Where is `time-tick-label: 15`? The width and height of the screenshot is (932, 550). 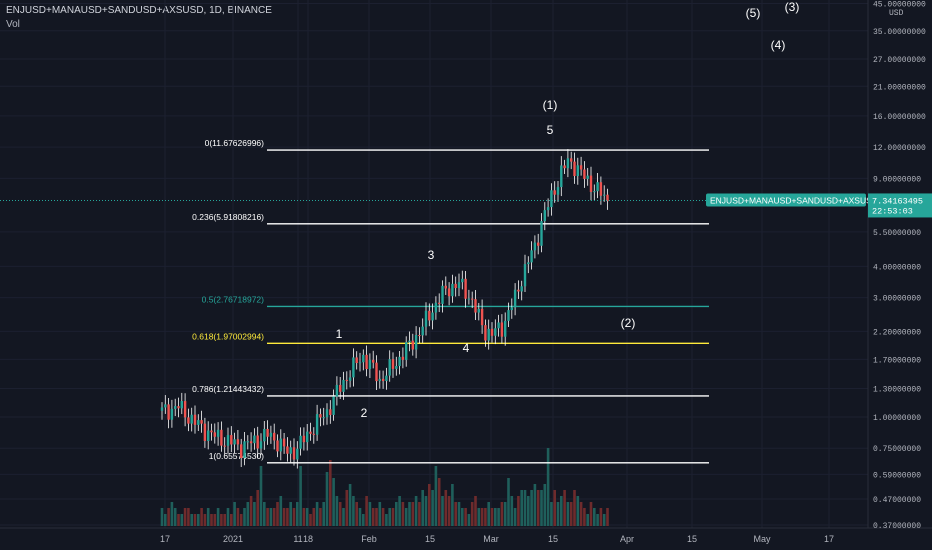
time-tick-label: 15 is located at coordinates (553, 539).